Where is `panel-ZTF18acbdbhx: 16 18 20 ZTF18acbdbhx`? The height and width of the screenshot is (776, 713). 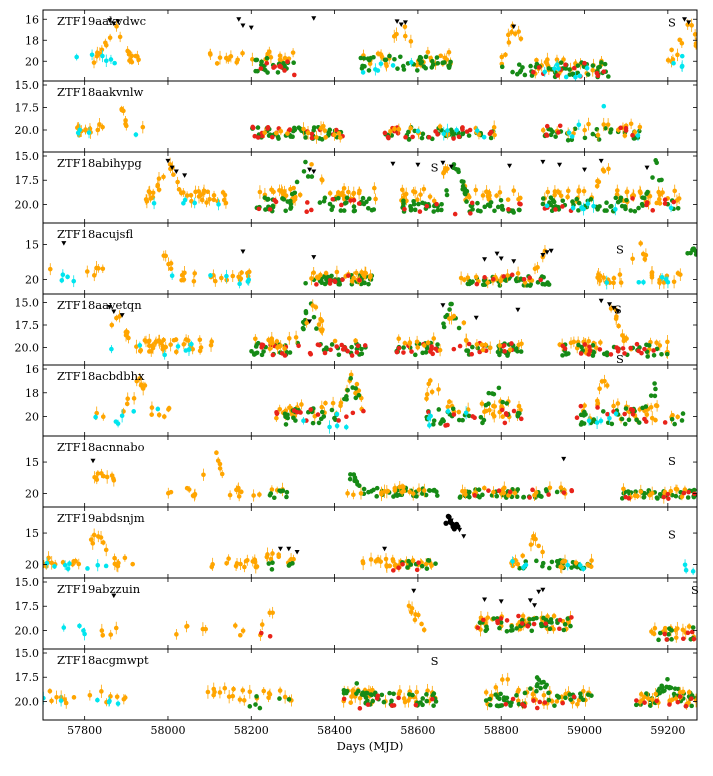 panel-ZTF18acbdbhx: 16 18 20 ZTF18acbdbhx is located at coordinates (361, 400).